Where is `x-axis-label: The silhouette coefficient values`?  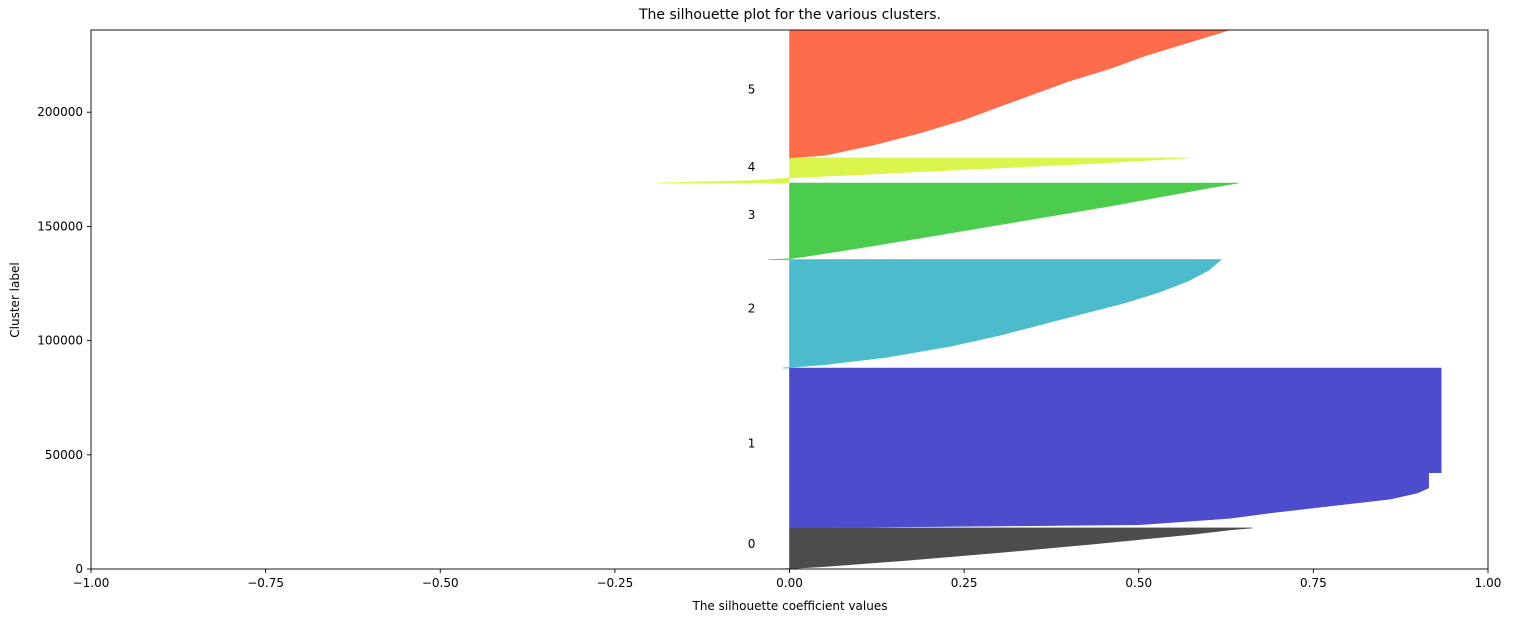 x-axis-label: The silhouette coefficient values is located at coordinates (790, 606).